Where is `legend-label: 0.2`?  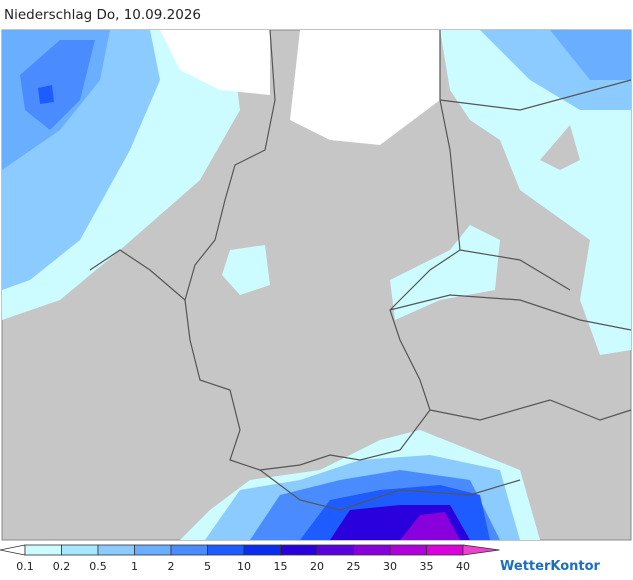
legend-label: 0.2 is located at coordinates (62, 566).